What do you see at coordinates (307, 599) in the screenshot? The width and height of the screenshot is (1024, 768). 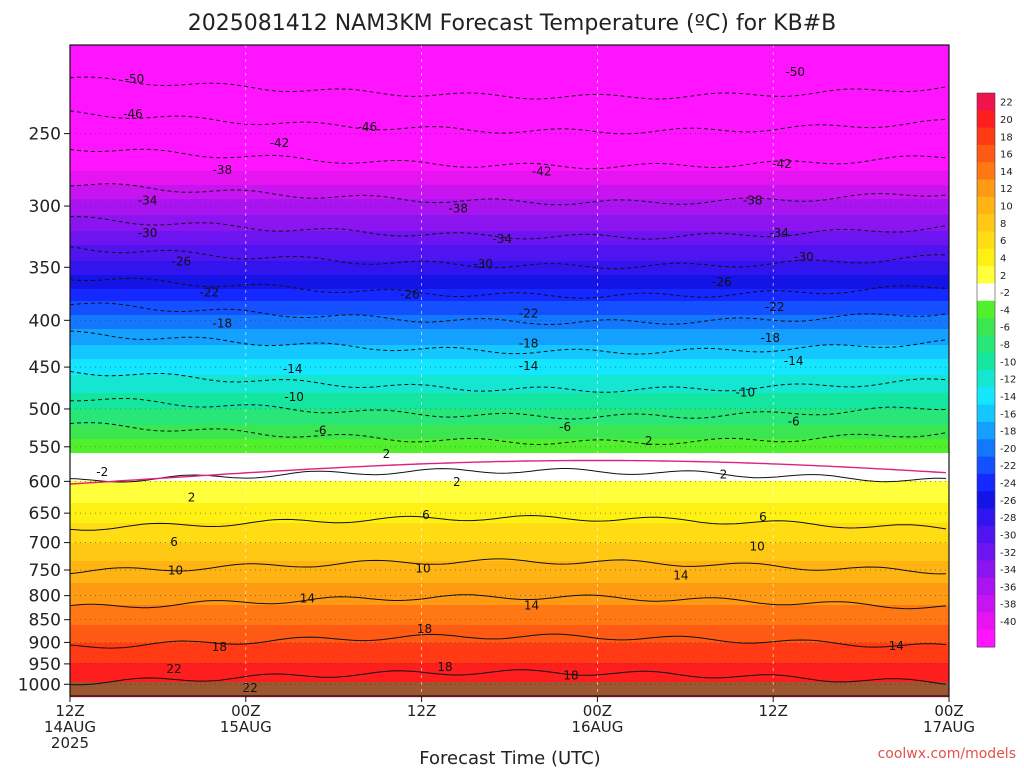 I see `contour-label: 14` at bounding box center [307, 599].